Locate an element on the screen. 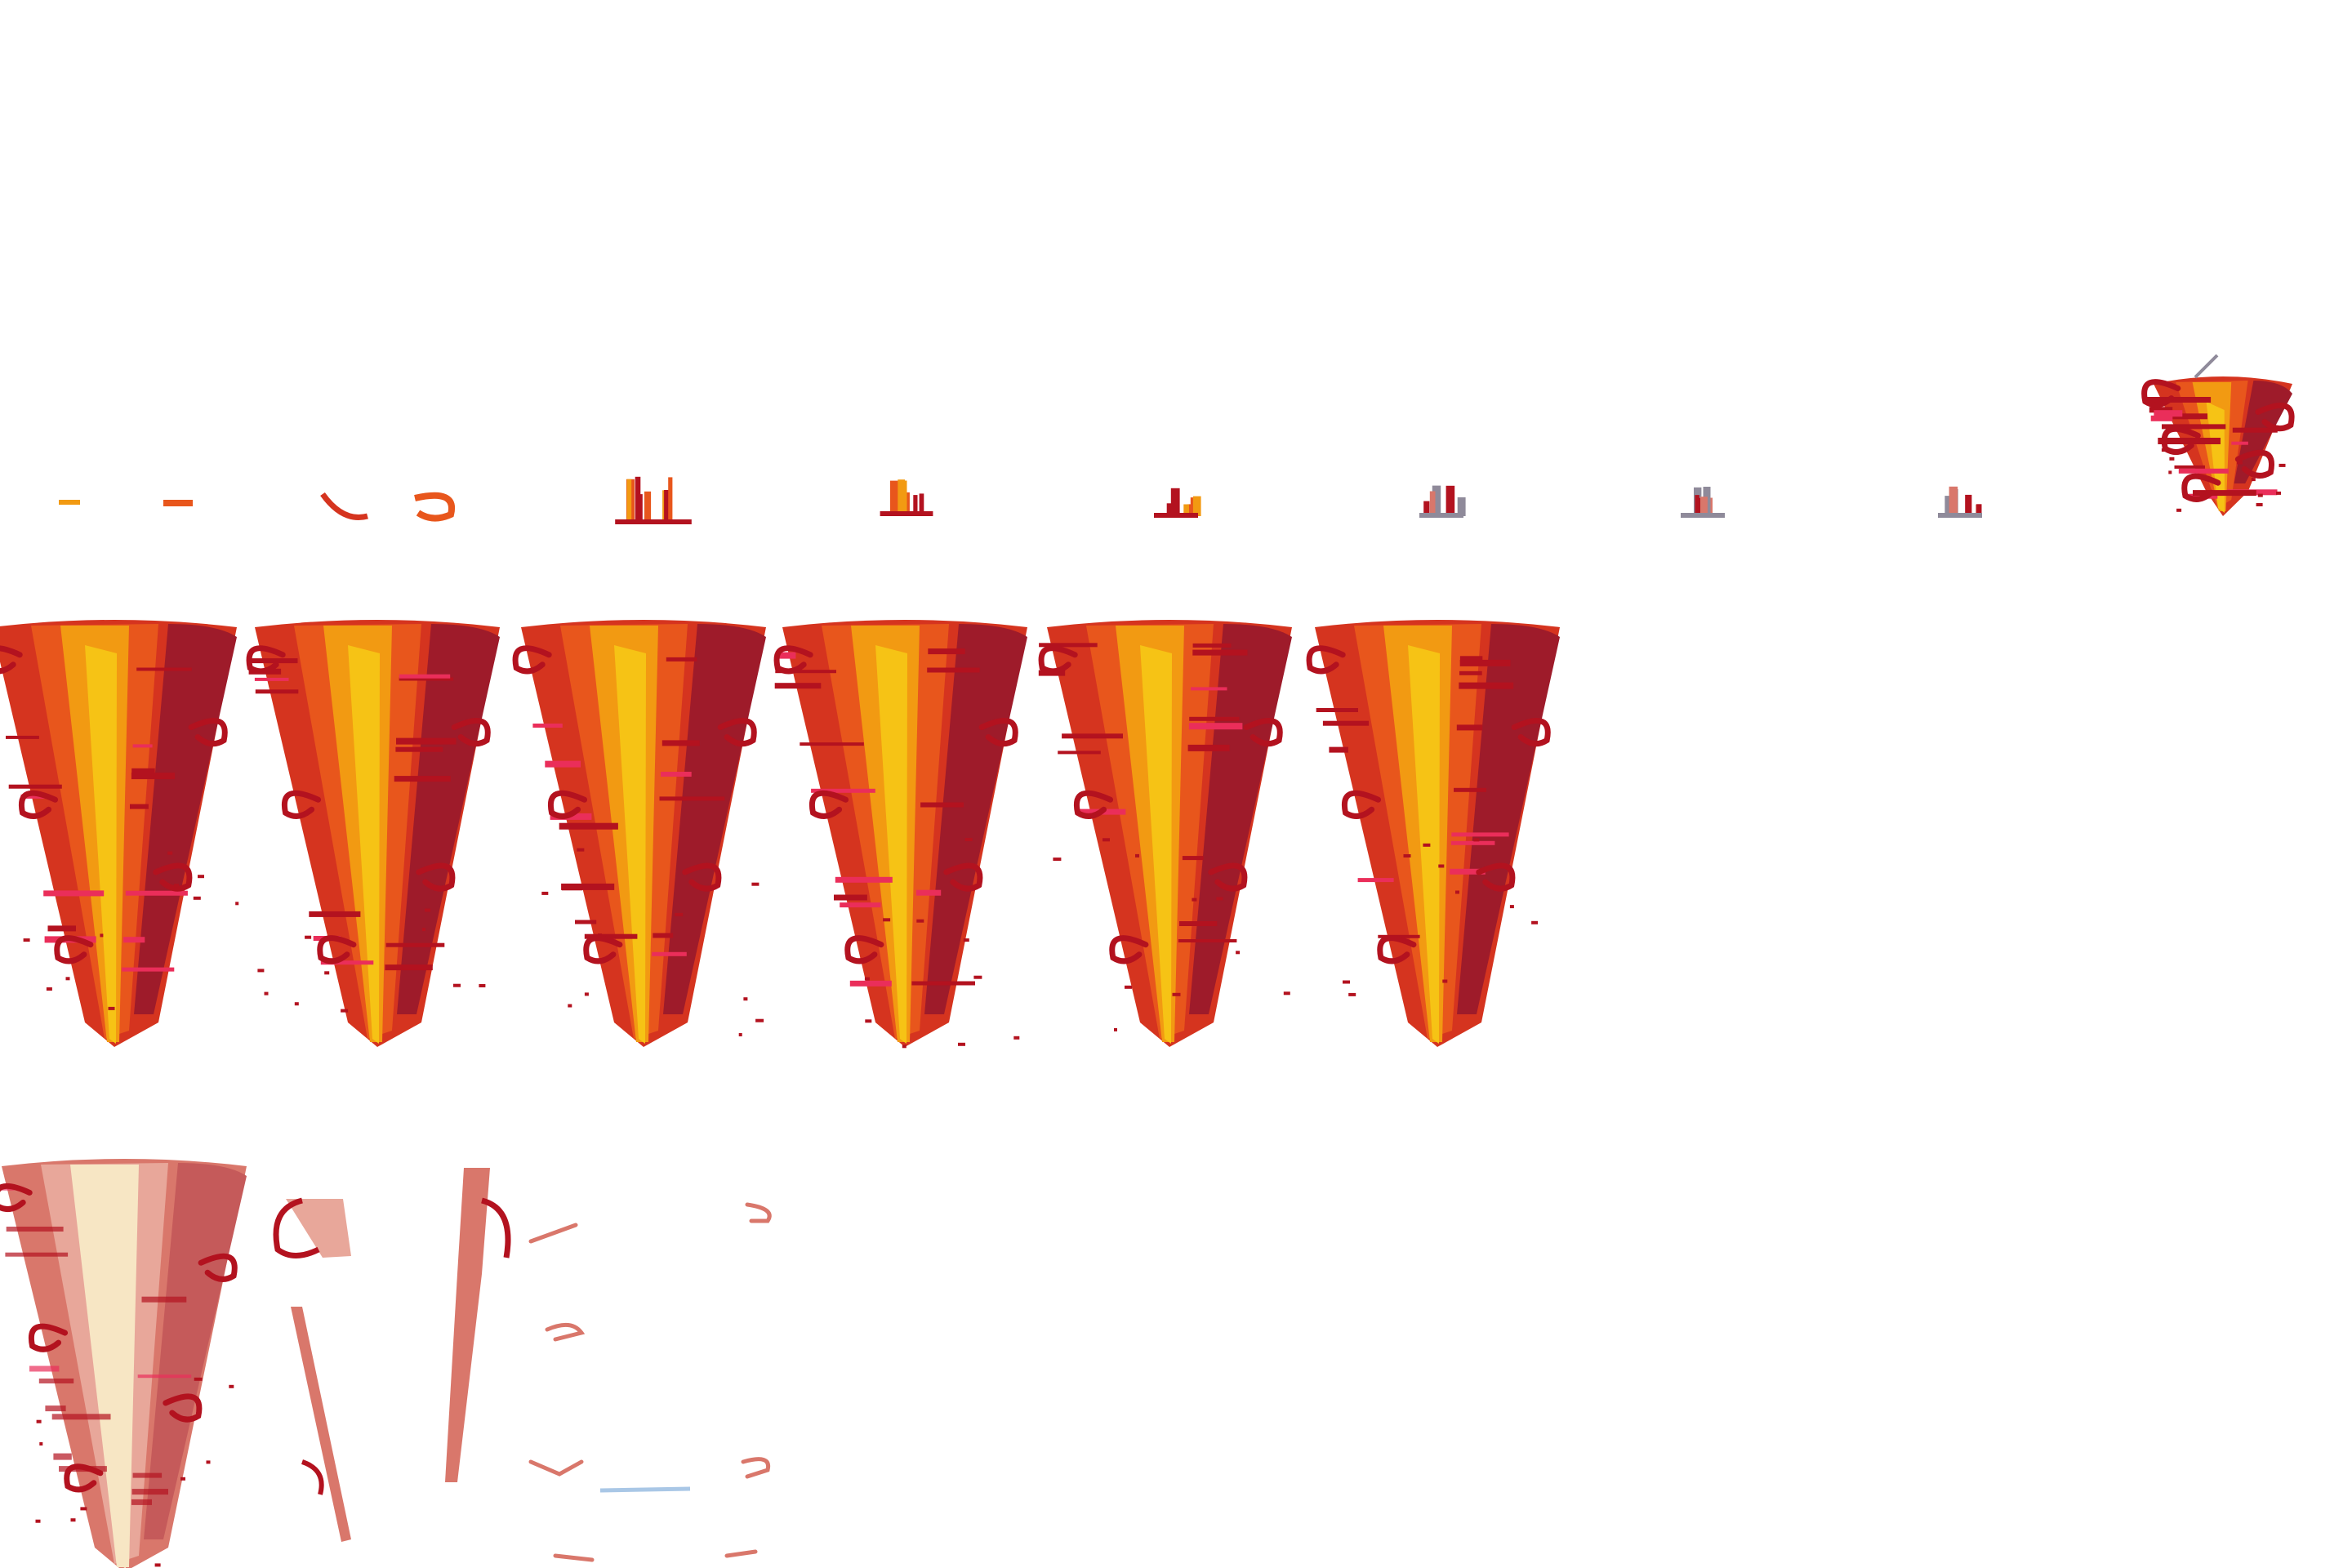  remnant-wisp is located at coordinates (758, 1212).